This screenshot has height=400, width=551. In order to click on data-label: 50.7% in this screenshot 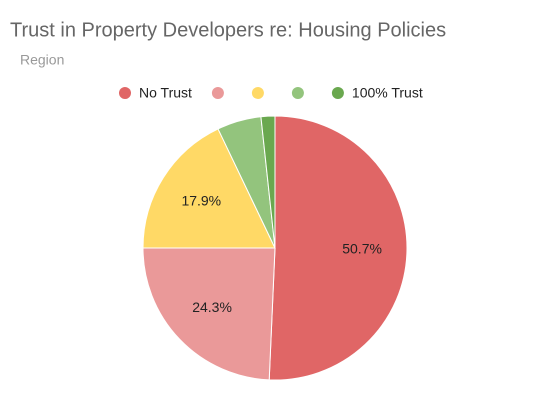, I will do `click(362, 249)`.